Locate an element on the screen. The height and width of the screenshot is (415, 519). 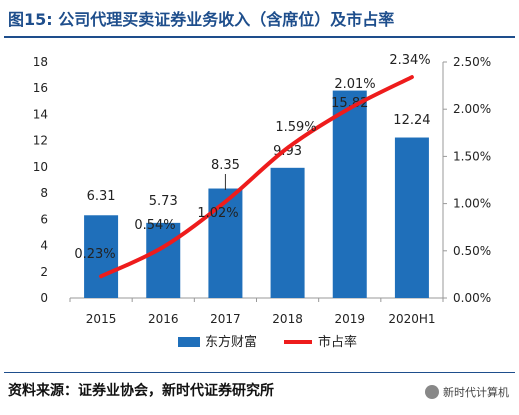
y-left-tick-label: 14 is located at coordinates (40, 114).